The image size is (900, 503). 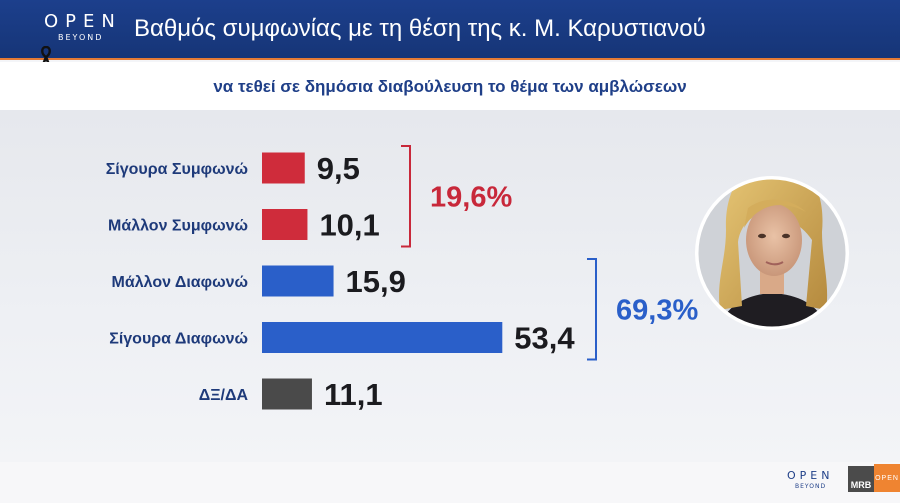 What do you see at coordinates (861, 479) in the screenshot?
I see `mrb-logo: MRB` at bounding box center [861, 479].